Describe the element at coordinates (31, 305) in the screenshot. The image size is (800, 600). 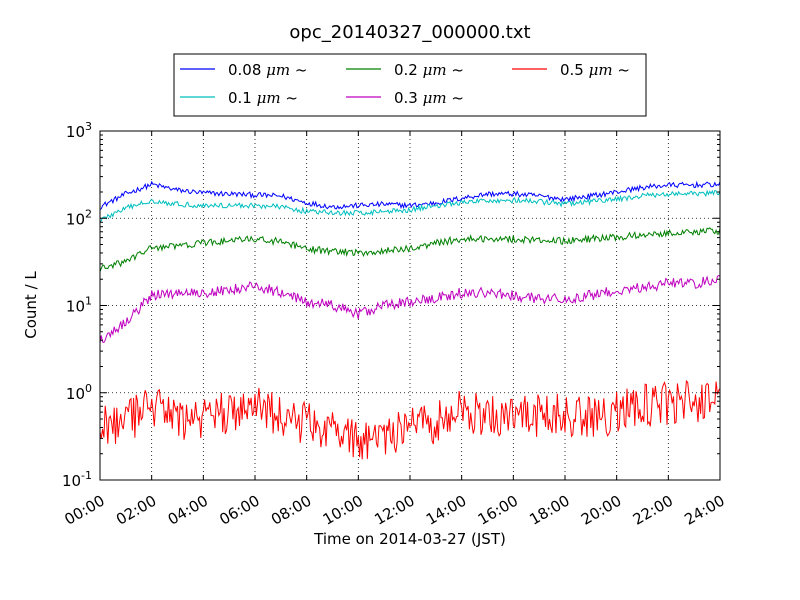
I see `y-axis-label: Count / L` at that location.